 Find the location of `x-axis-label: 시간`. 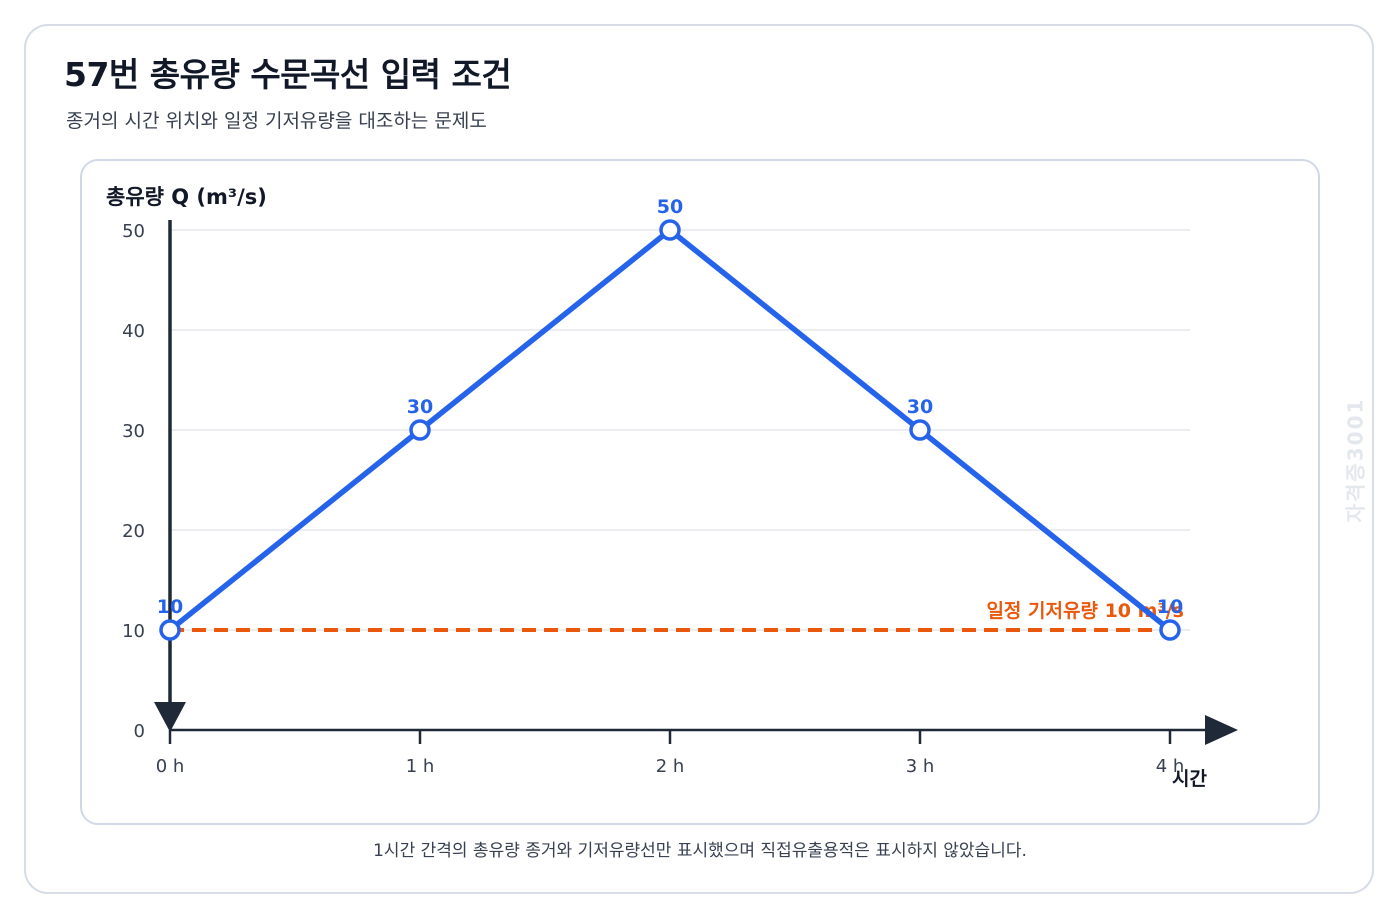

x-axis-label: 시간 is located at coordinates (1189, 779).